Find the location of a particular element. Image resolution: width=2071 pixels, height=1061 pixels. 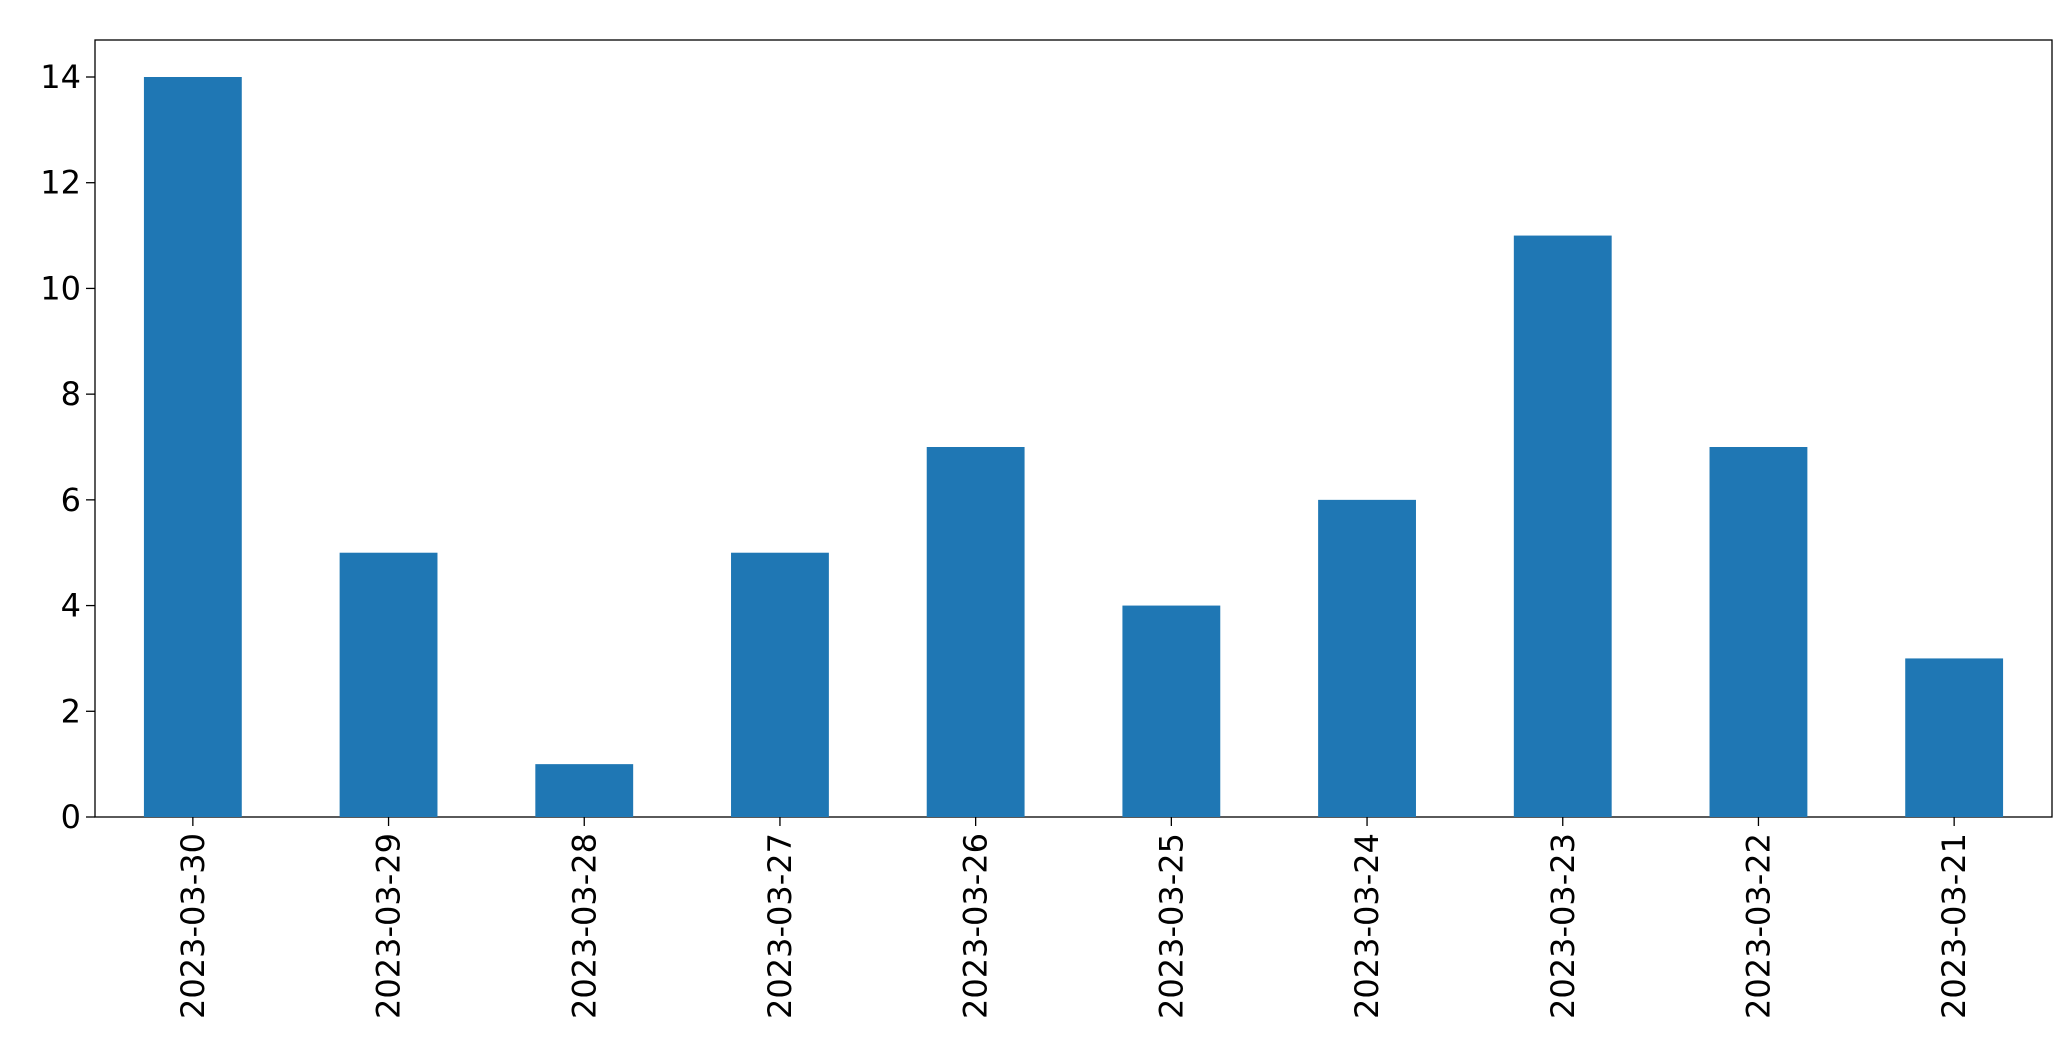

x-tick-label: 2023-03-24 is located at coordinates (1367, 926).